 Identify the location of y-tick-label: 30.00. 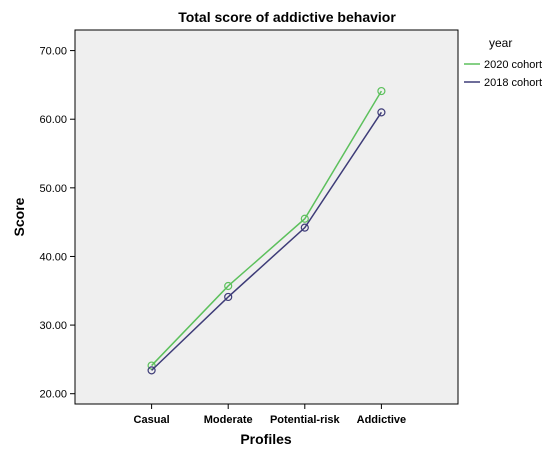
(53, 326).